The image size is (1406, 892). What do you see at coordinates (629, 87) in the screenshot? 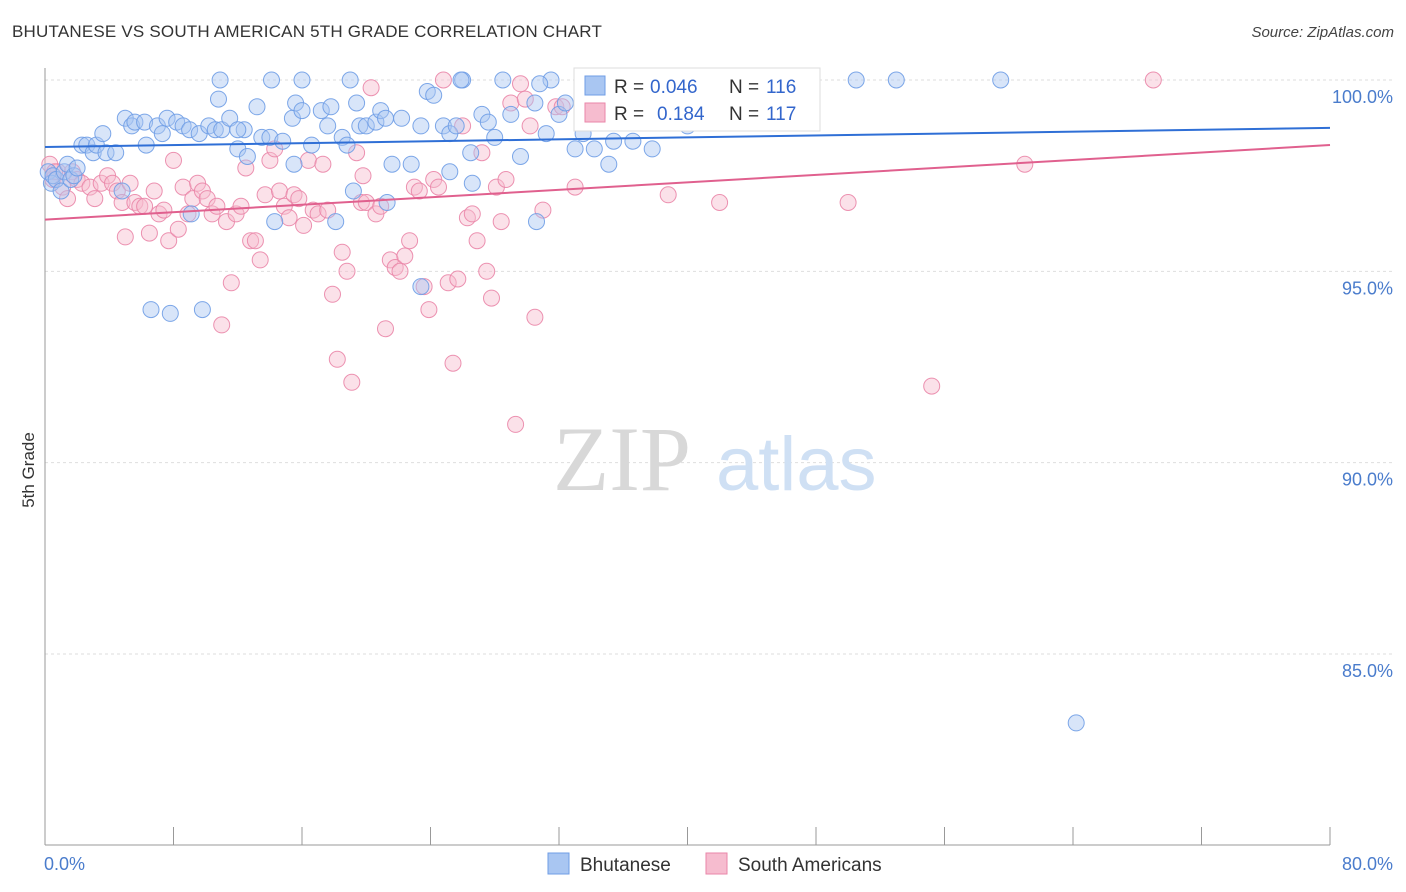
I see `legend-r-label-1: R =` at bounding box center [629, 87].